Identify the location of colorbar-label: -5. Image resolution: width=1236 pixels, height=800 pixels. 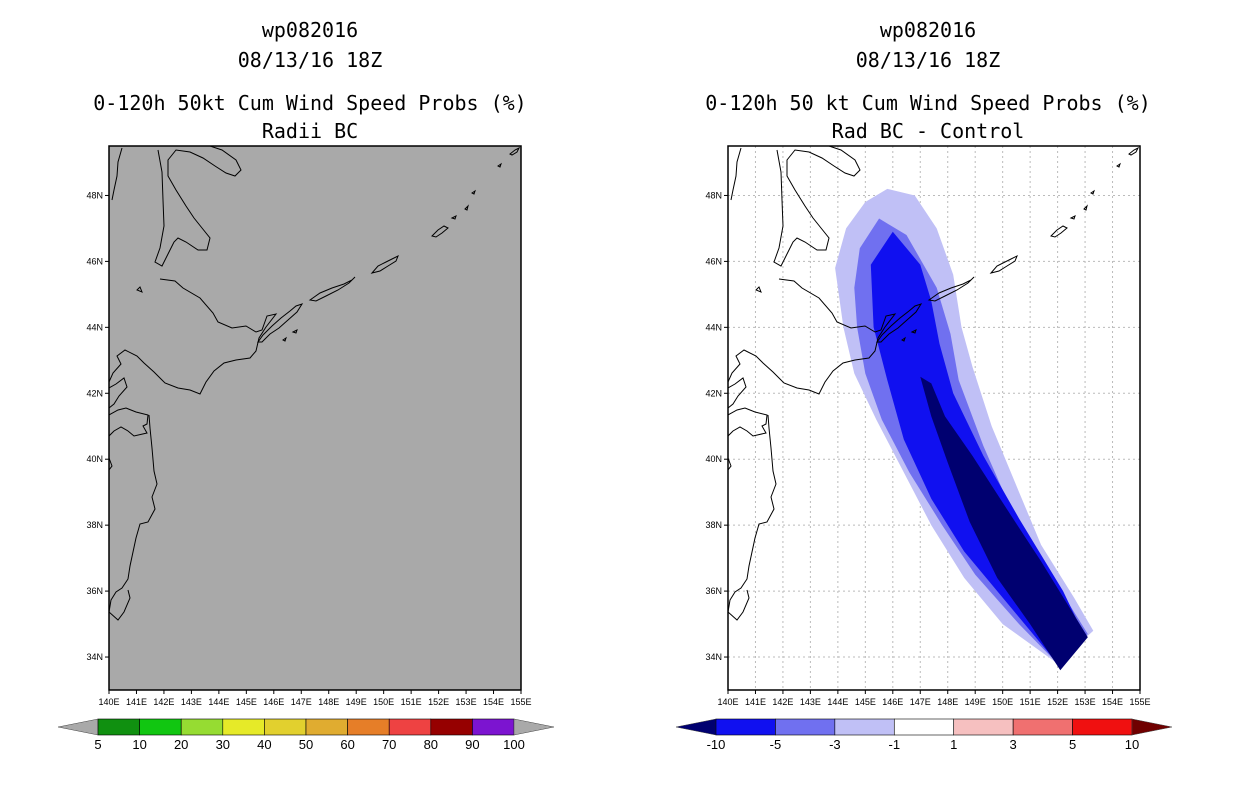
(776, 744).